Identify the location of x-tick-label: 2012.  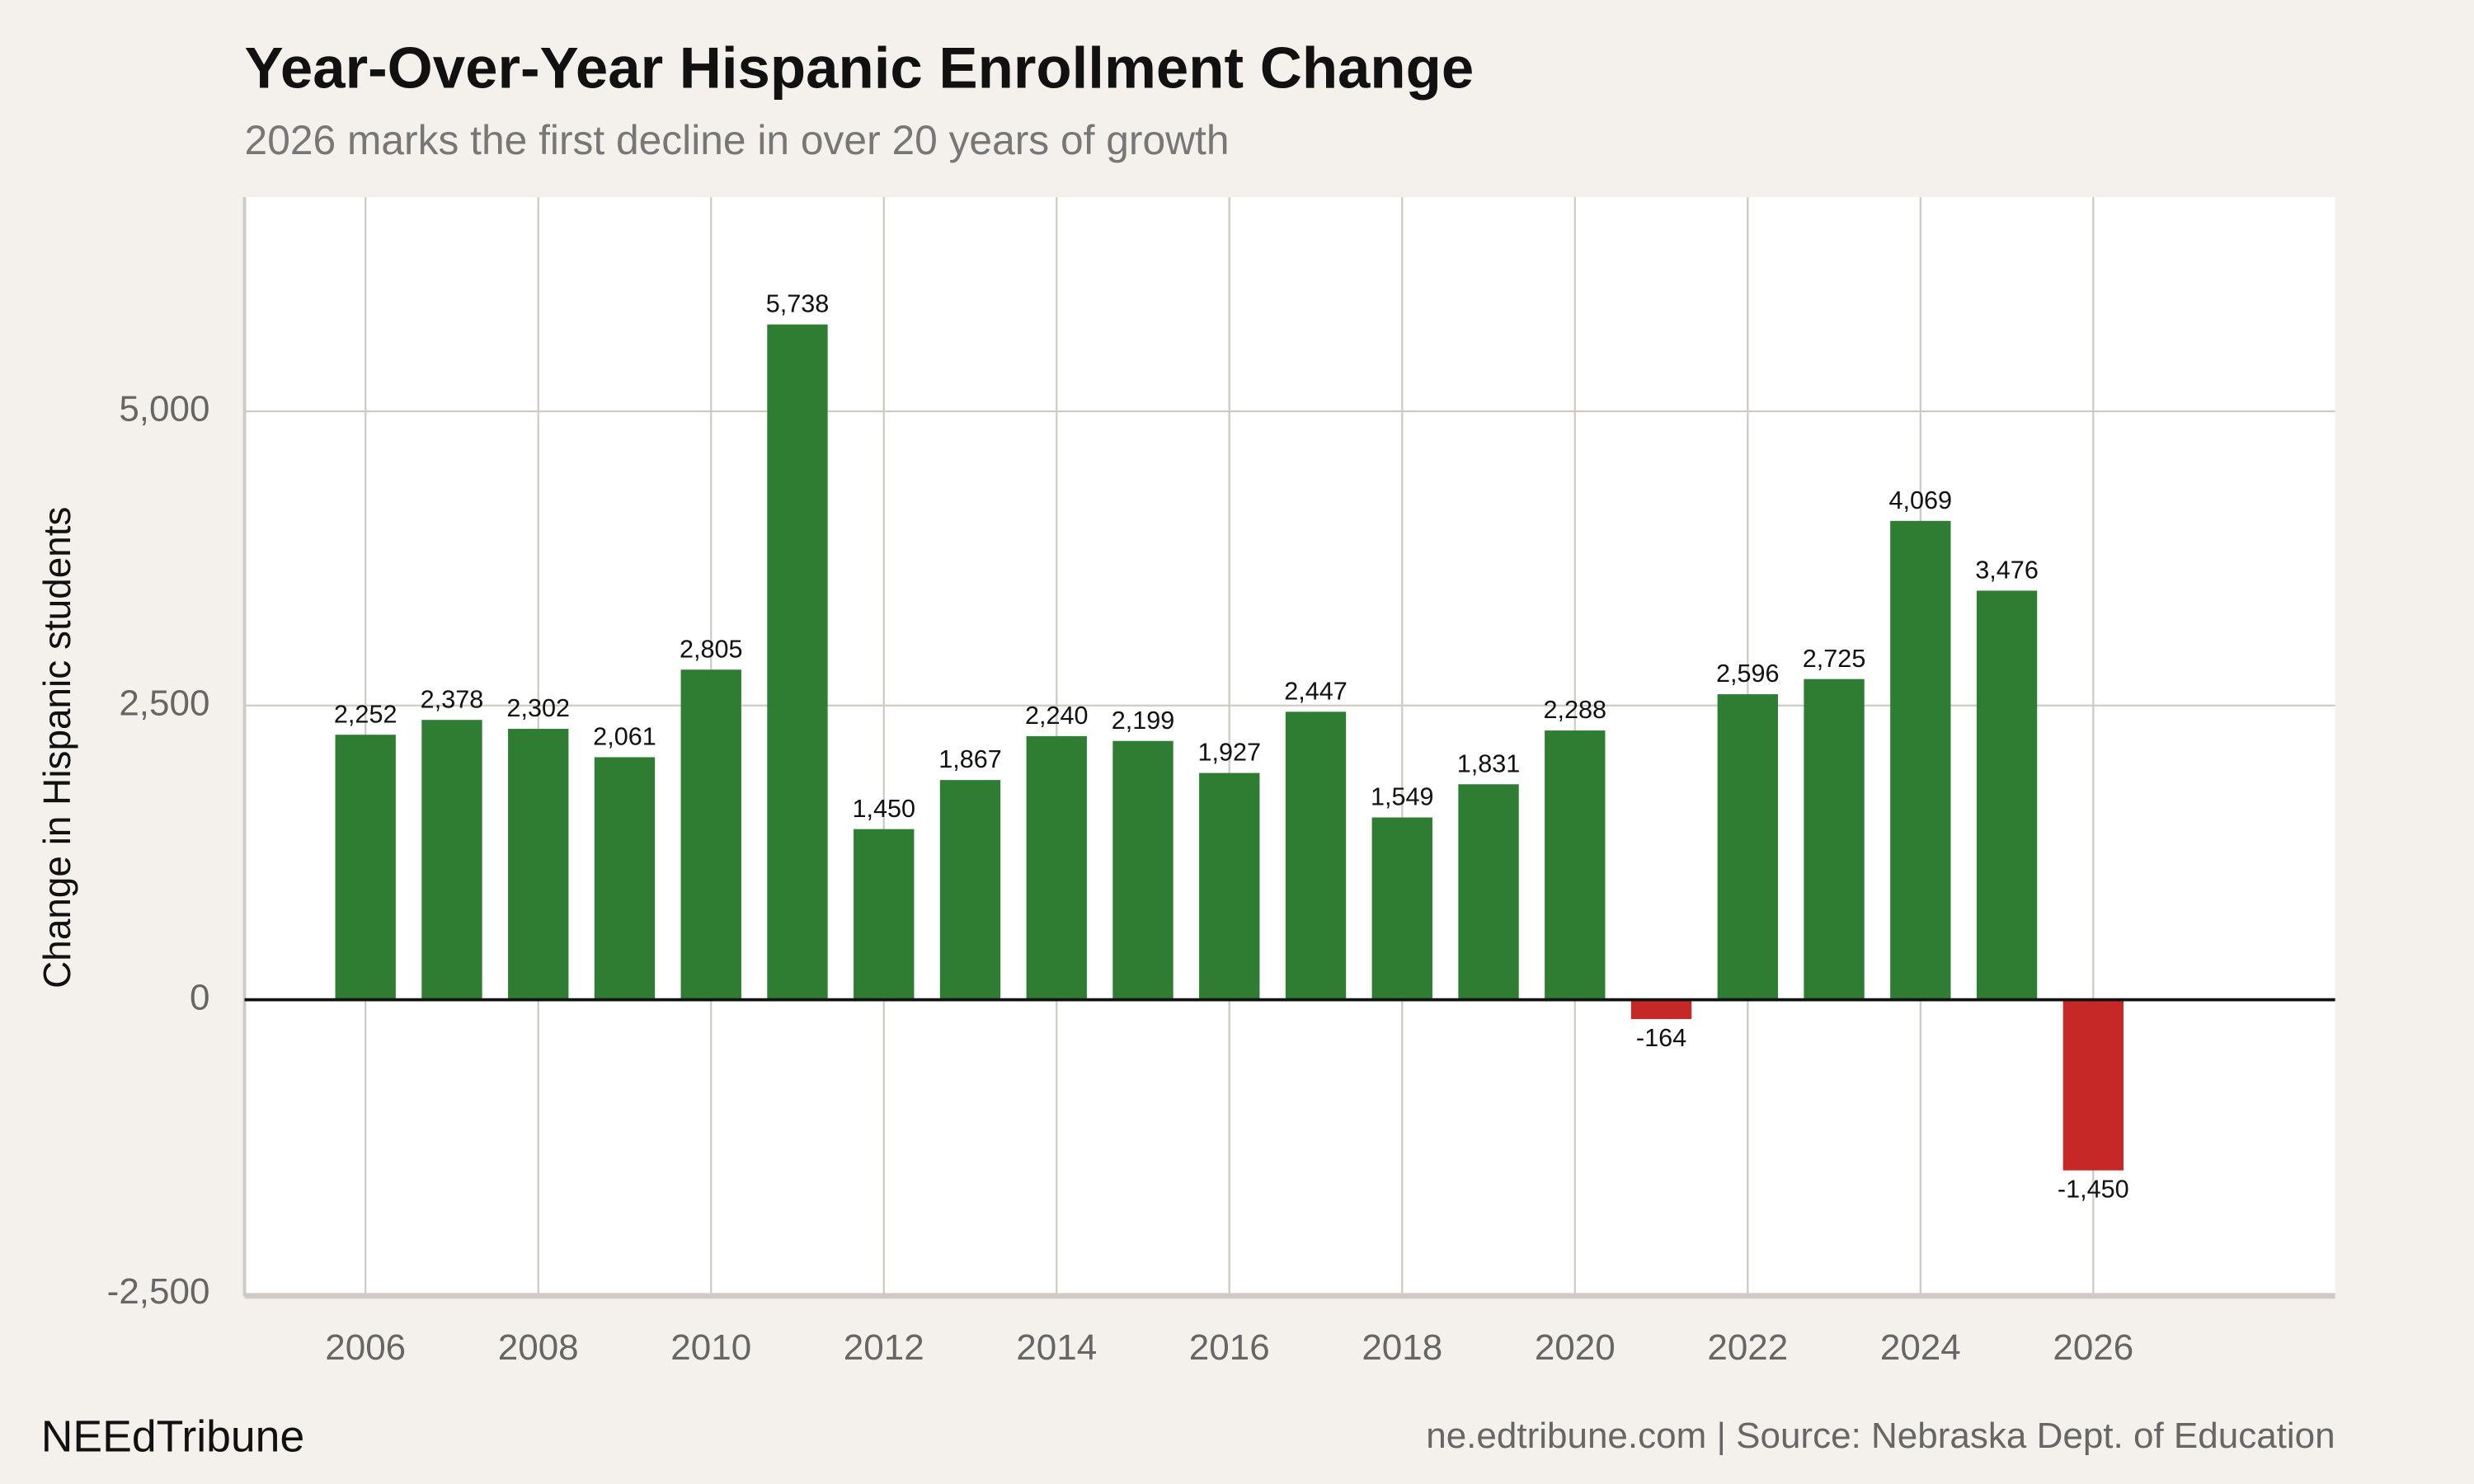
(884, 1347).